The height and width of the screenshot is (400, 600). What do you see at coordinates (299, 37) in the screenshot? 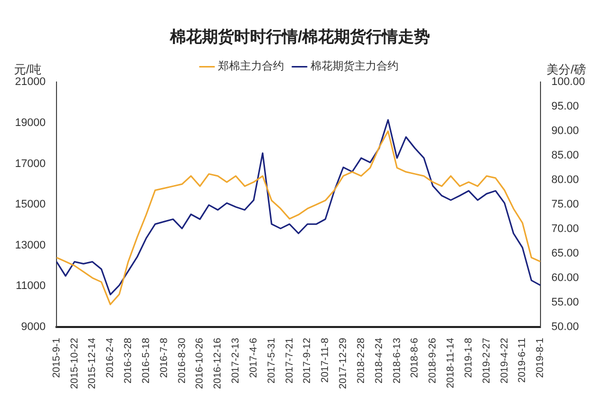
I see `chart-title: 棉花期货时时行情/棉花期货行情走势` at bounding box center [299, 37].